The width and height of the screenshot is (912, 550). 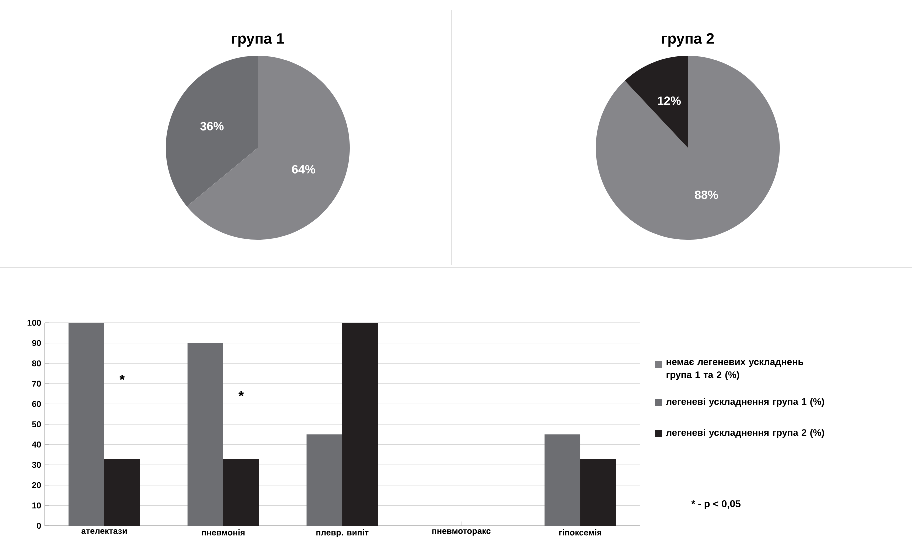 I want to click on x-tick-label: ателектази, so click(x=104, y=532).